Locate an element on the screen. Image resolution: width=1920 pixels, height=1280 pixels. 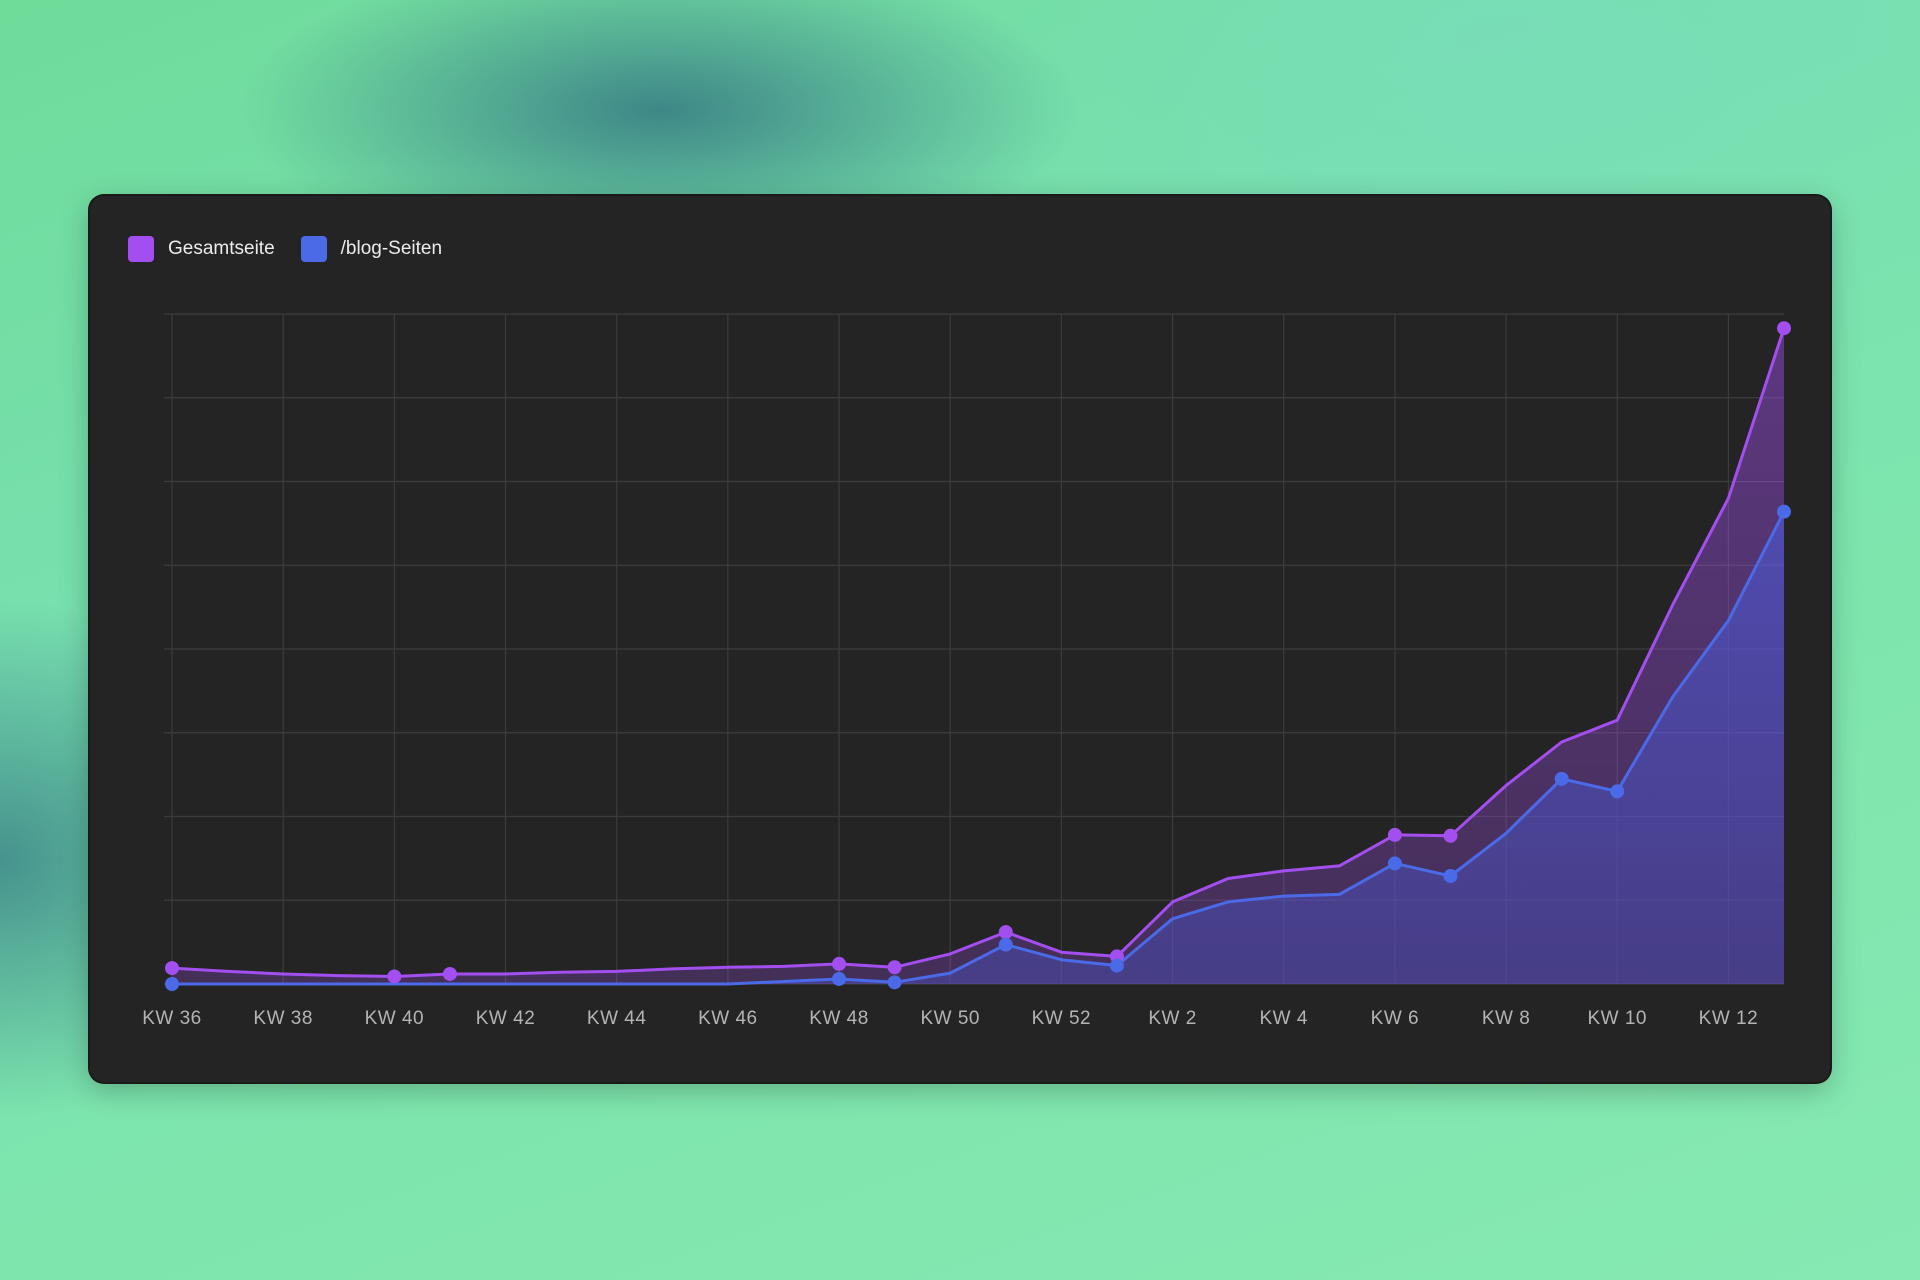
legend-label-gesamtseite: Gesamtseite is located at coordinates (221, 248).